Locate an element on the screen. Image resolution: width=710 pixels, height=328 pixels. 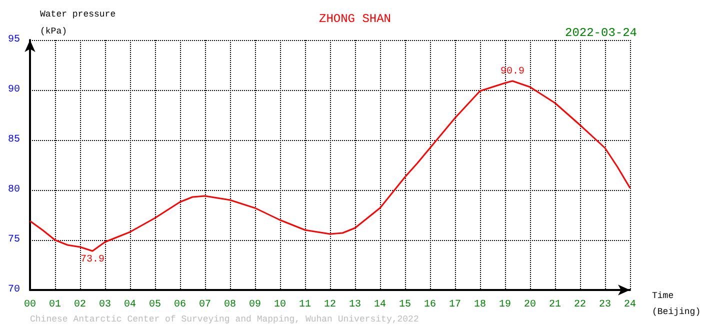
x-tick-label: 21 is located at coordinates (555, 305).